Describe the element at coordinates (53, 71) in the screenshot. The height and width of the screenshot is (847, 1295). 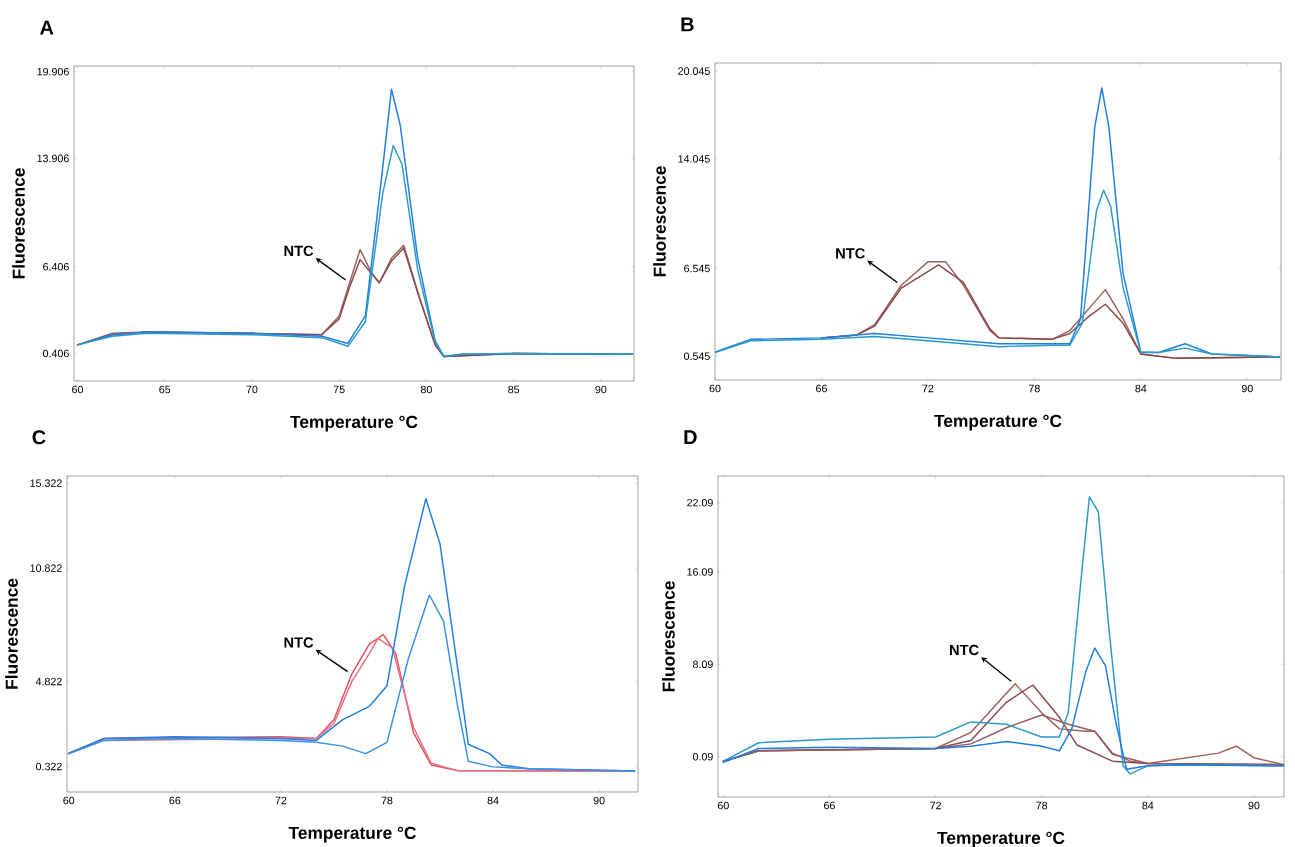
I see `y-tick-label: 19.906` at that location.